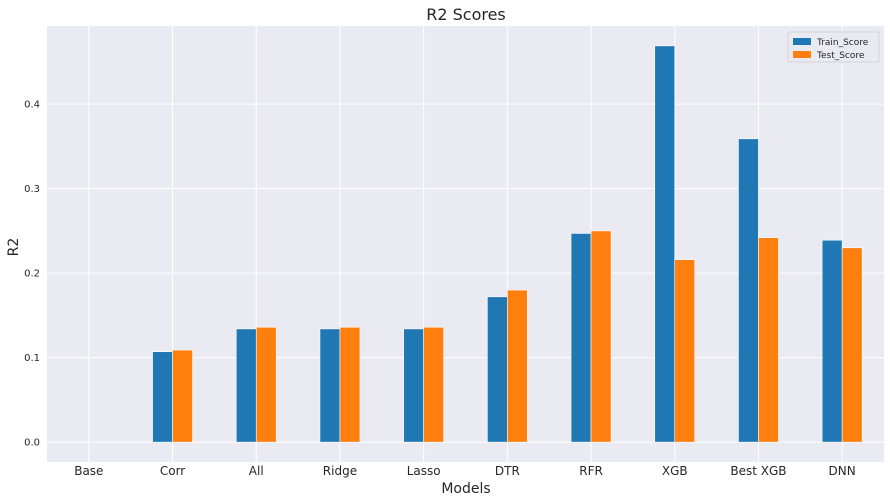  I want to click on x-tick-label: Base, so click(88, 471).